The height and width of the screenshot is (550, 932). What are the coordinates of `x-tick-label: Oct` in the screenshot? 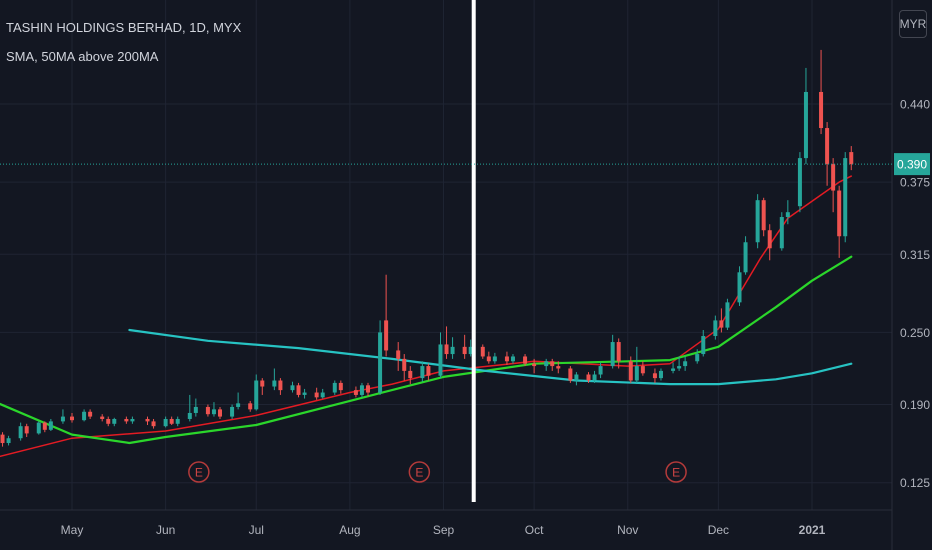 It's located at (534, 530).